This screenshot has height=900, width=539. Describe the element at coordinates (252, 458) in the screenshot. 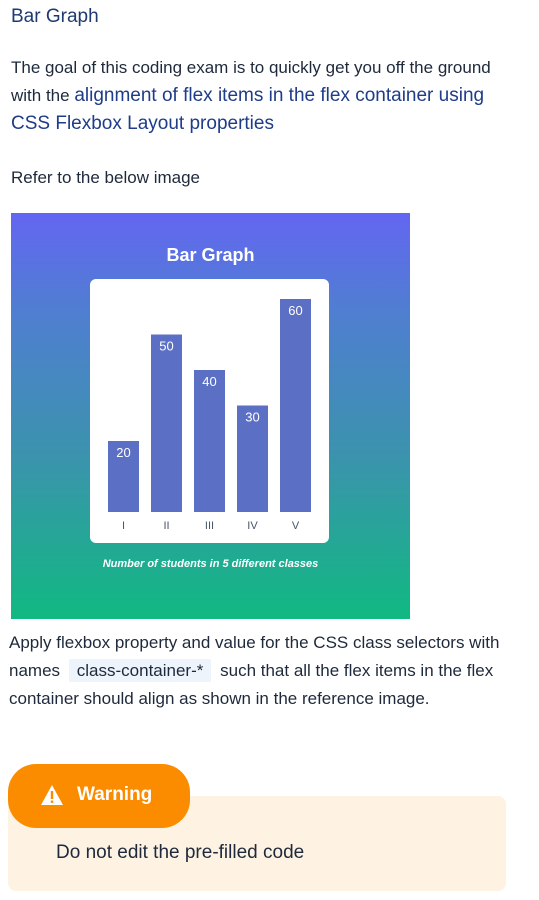

I see `bar-IV` at that location.